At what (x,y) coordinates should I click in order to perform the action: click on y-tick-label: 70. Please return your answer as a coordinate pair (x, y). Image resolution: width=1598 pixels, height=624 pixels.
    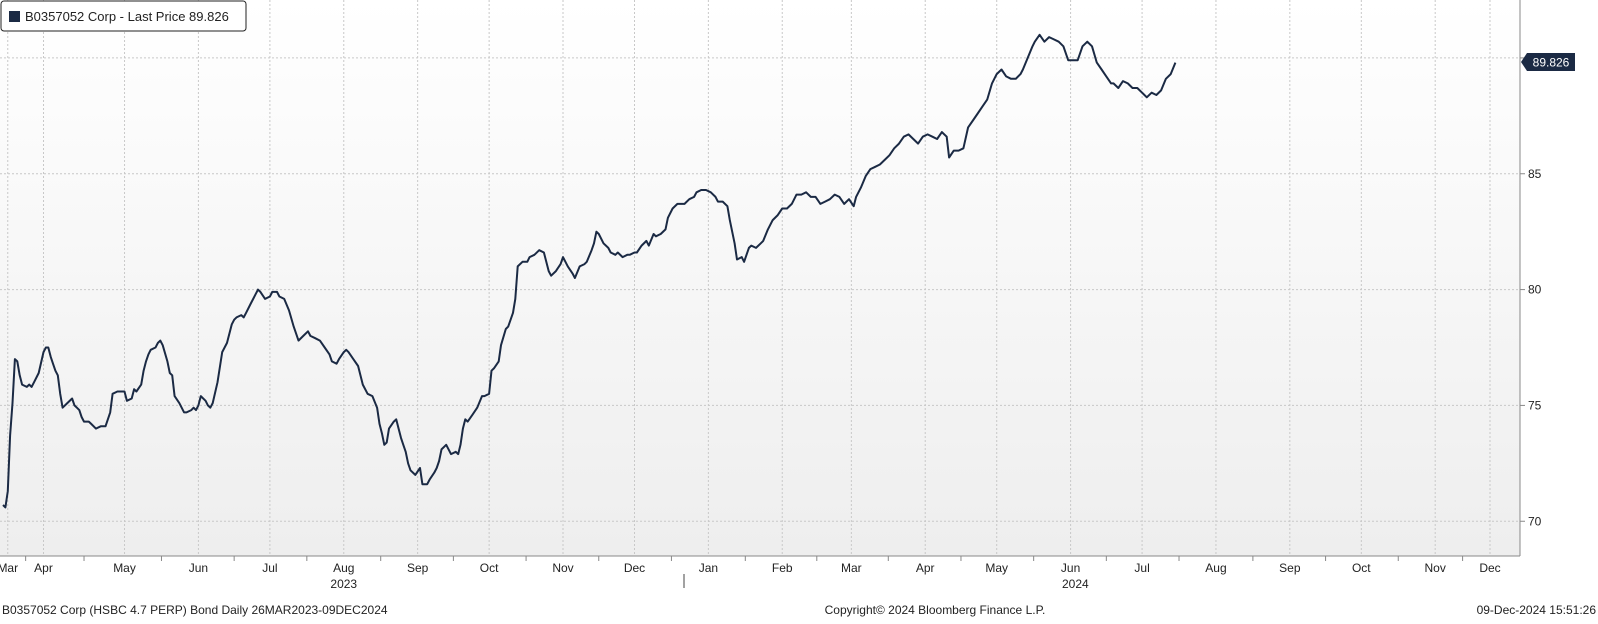
    Looking at the image, I should click on (1535, 521).